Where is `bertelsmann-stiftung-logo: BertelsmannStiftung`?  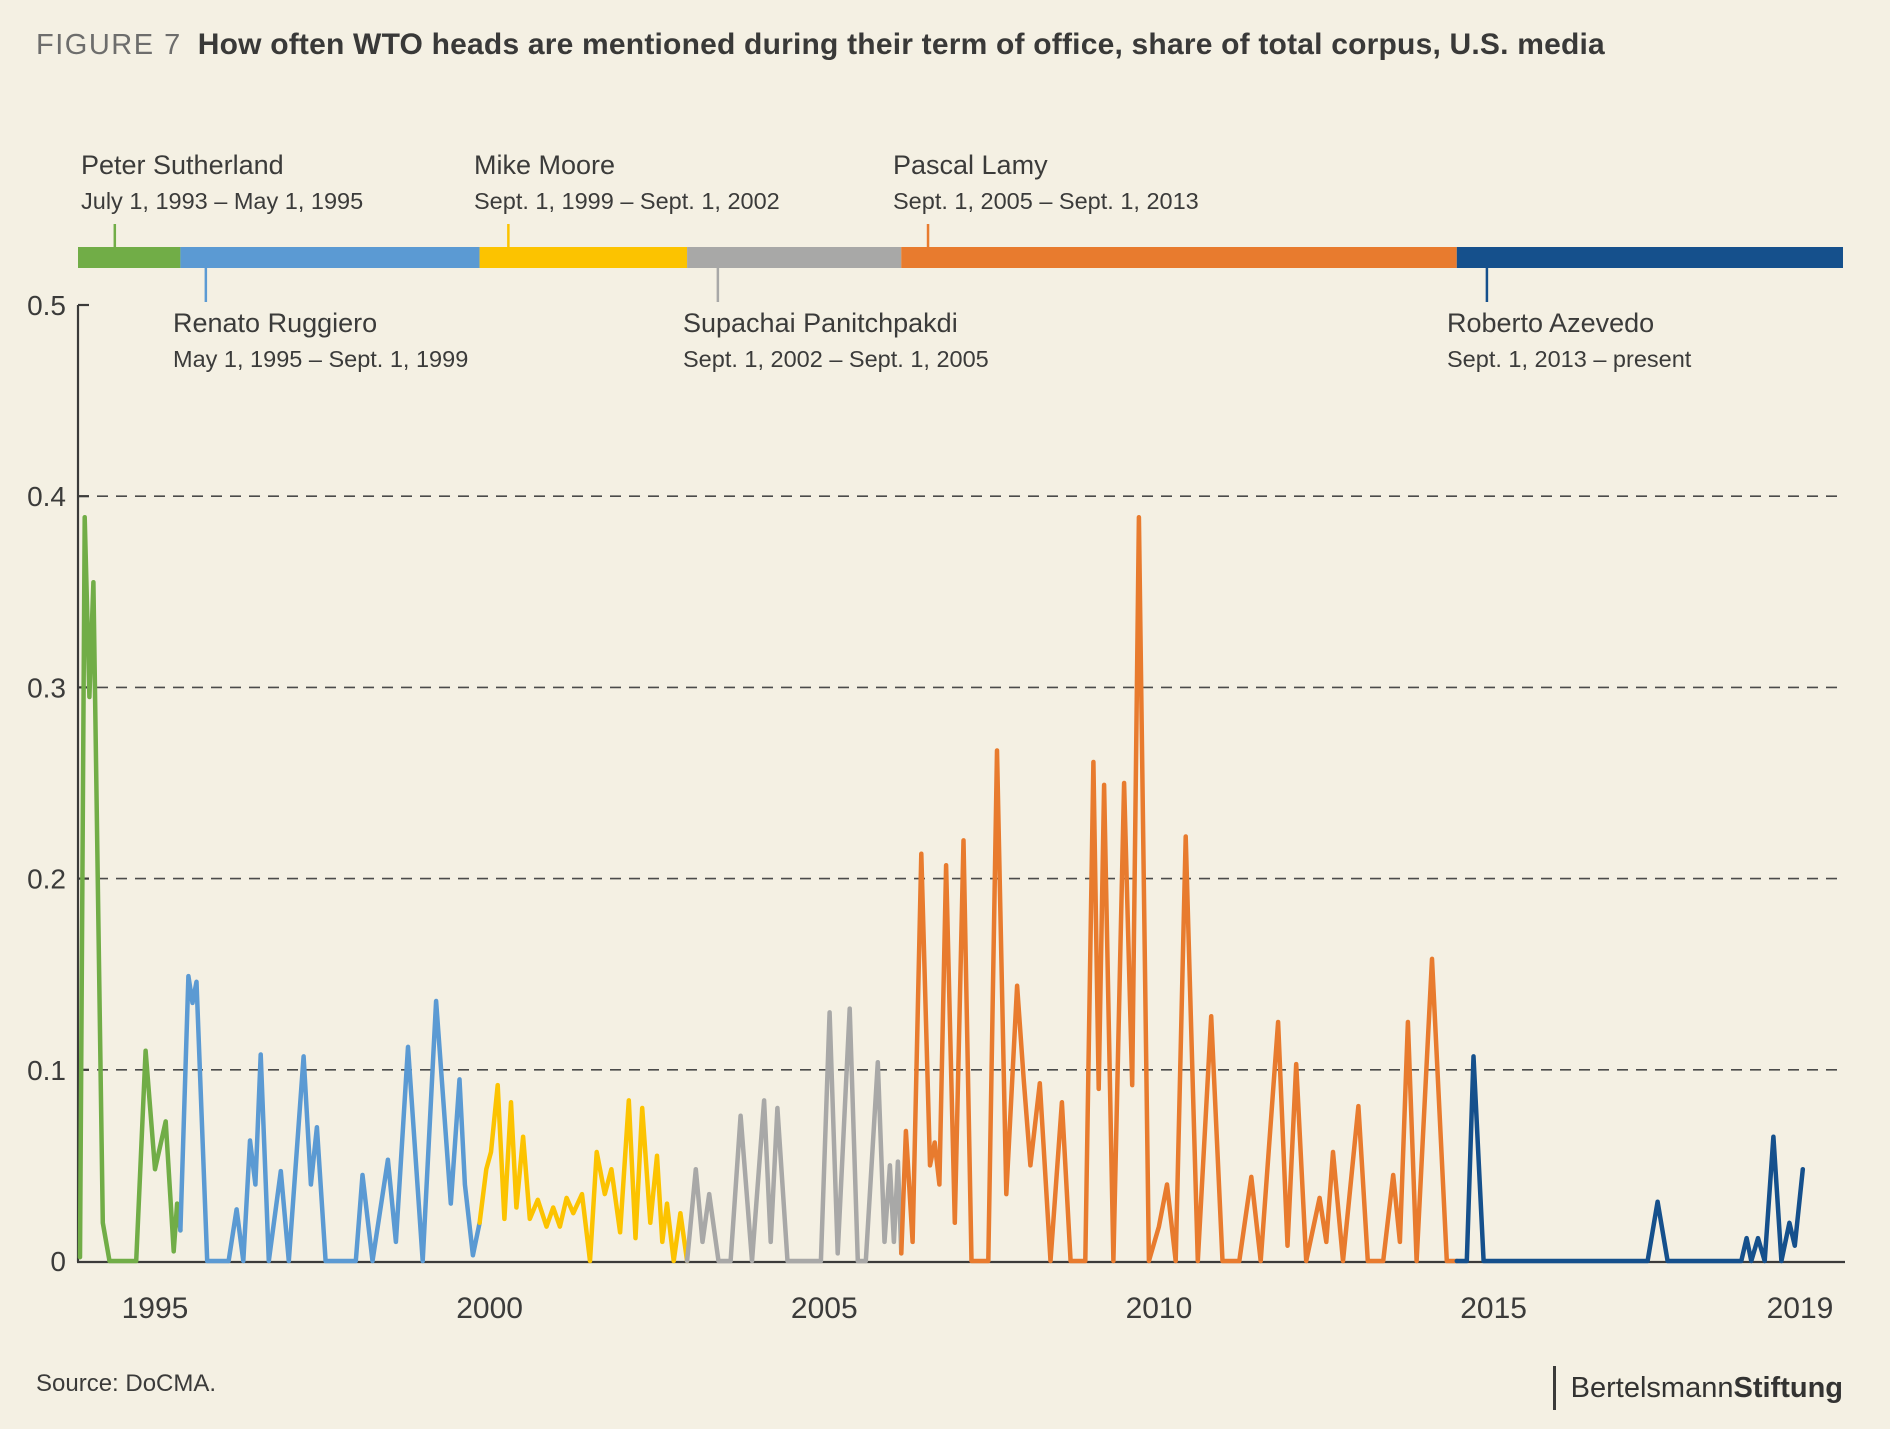 bertelsmann-stiftung-logo: BertelsmannStiftung is located at coordinates (1697, 1388).